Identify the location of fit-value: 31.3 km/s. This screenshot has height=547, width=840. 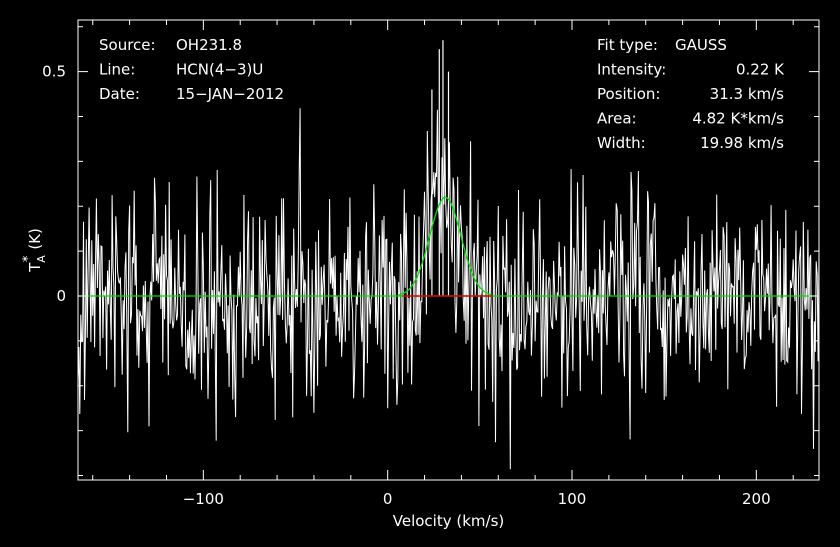
(747, 94).